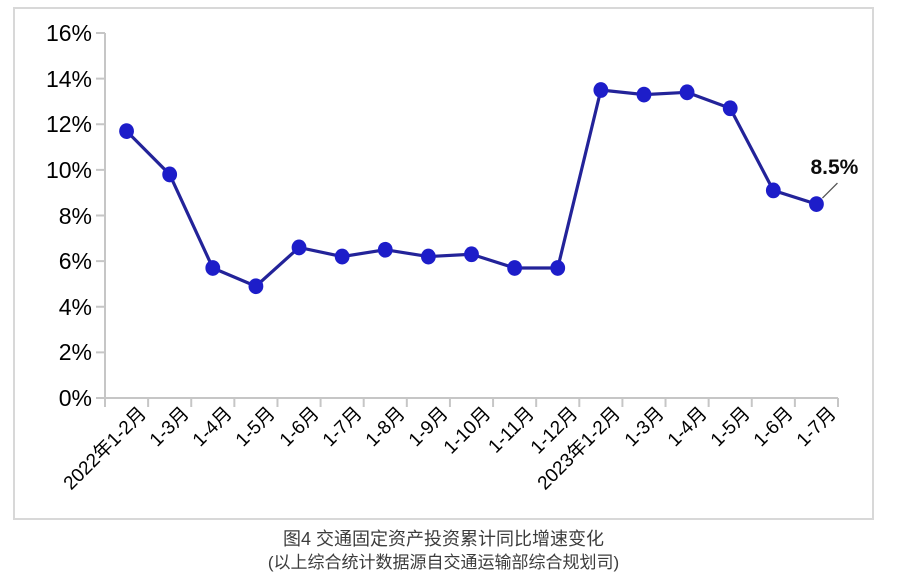  Describe the element at coordinates (834, 168) in the screenshot. I see `last-point-data-label: 8.5%` at that location.